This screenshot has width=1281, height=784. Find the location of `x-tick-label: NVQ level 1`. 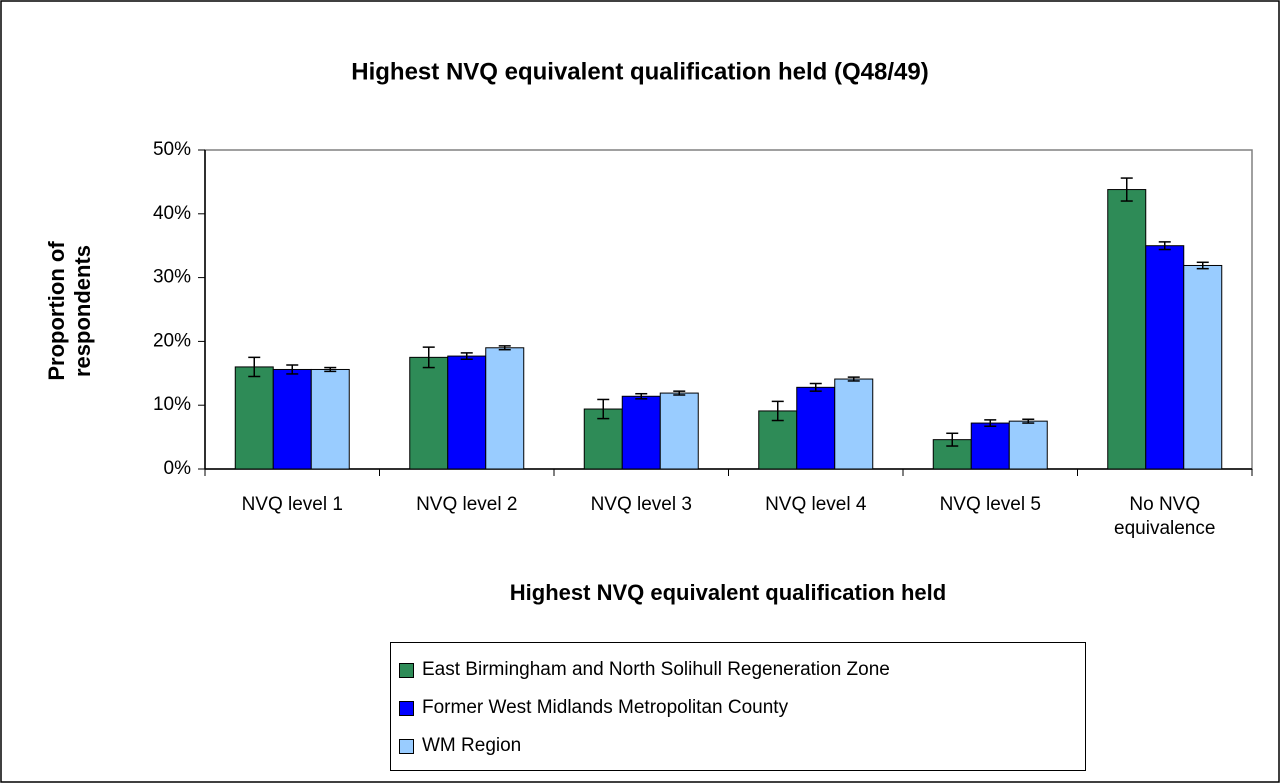

x-tick-label: NVQ level 1 is located at coordinates (292, 504).